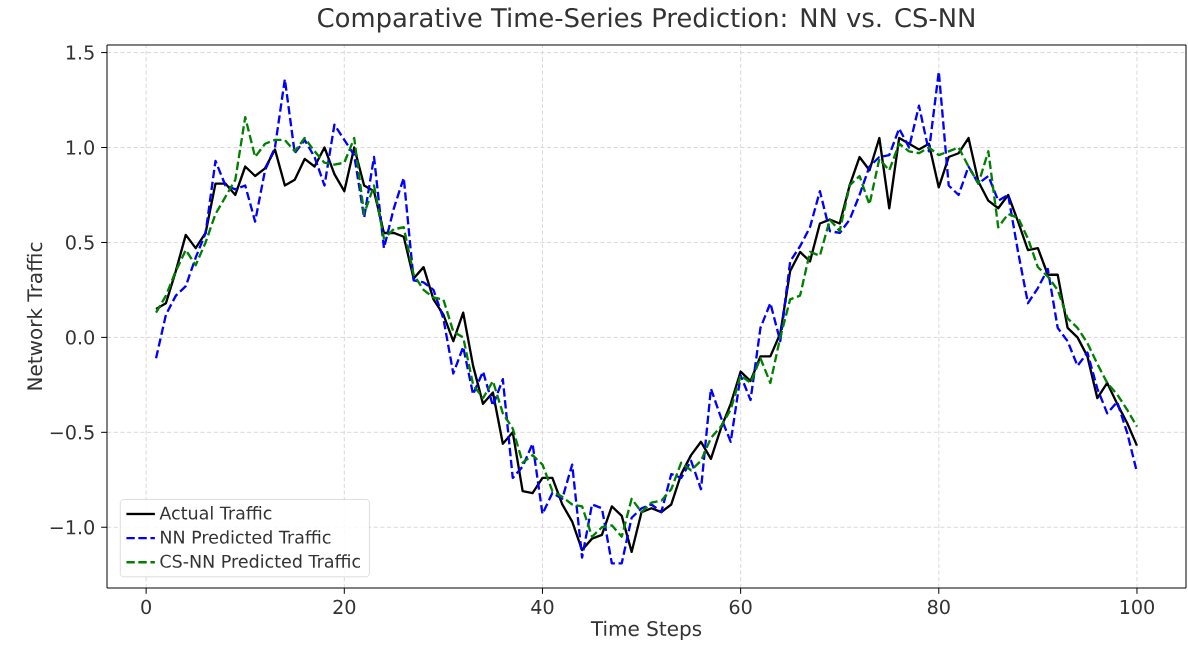 This screenshot has width=1188, height=648. What do you see at coordinates (542, 607) in the screenshot?
I see `x-tick-label: 40` at bounding box center [542, 607].